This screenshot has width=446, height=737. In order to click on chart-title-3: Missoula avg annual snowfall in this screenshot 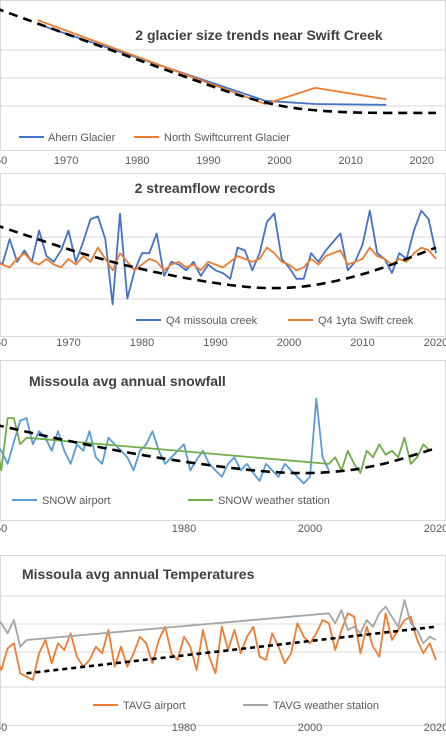, I will do `click(127, 381)`.